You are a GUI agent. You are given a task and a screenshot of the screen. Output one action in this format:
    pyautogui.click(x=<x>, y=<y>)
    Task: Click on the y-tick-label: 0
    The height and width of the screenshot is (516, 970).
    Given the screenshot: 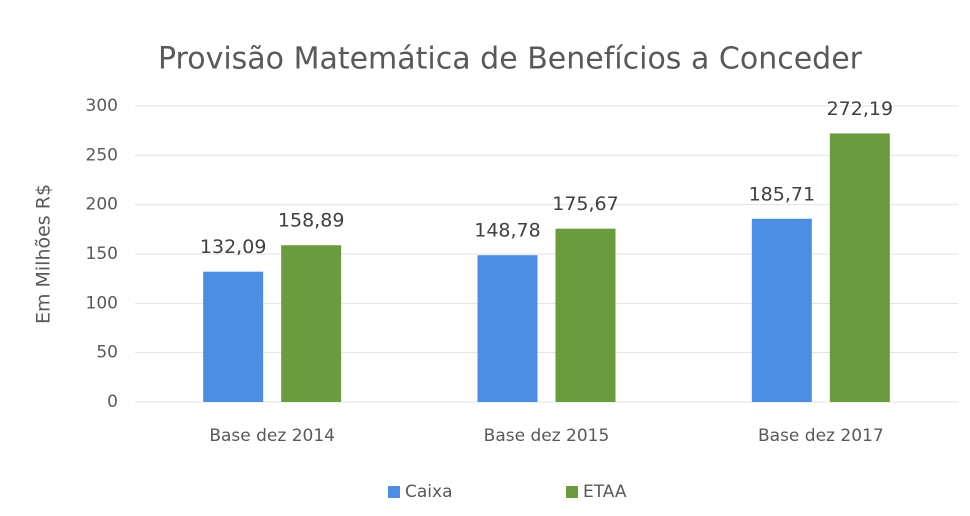 What is the action you would take?
    pyautogui.click(x=112, y=402)
    